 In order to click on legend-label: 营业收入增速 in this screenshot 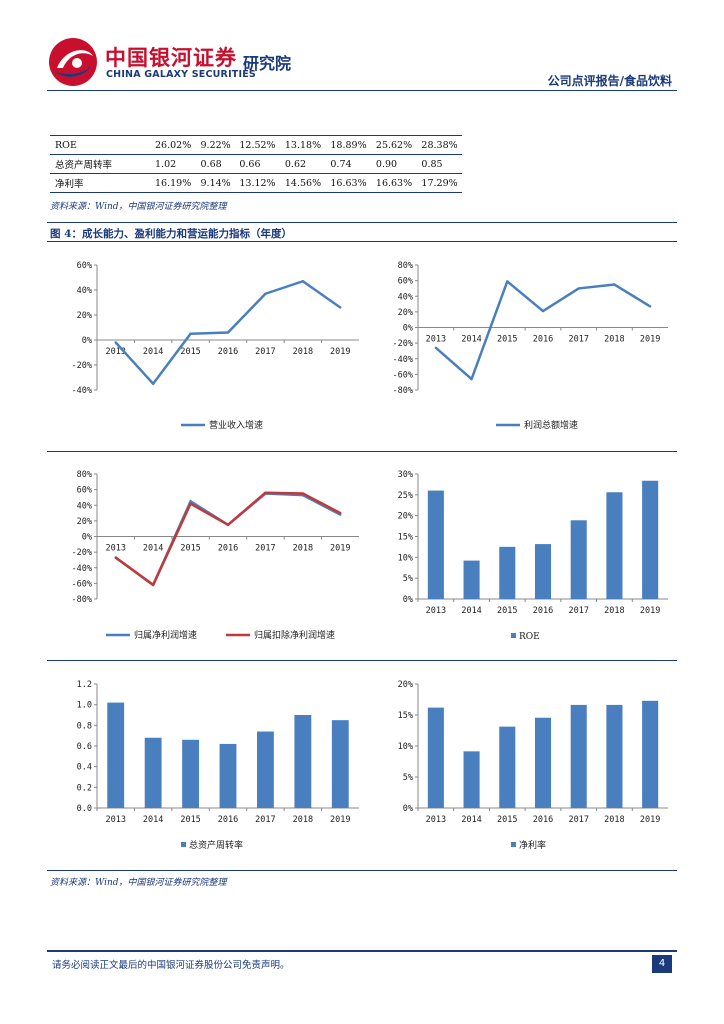, I will do `click(236, 425)`.